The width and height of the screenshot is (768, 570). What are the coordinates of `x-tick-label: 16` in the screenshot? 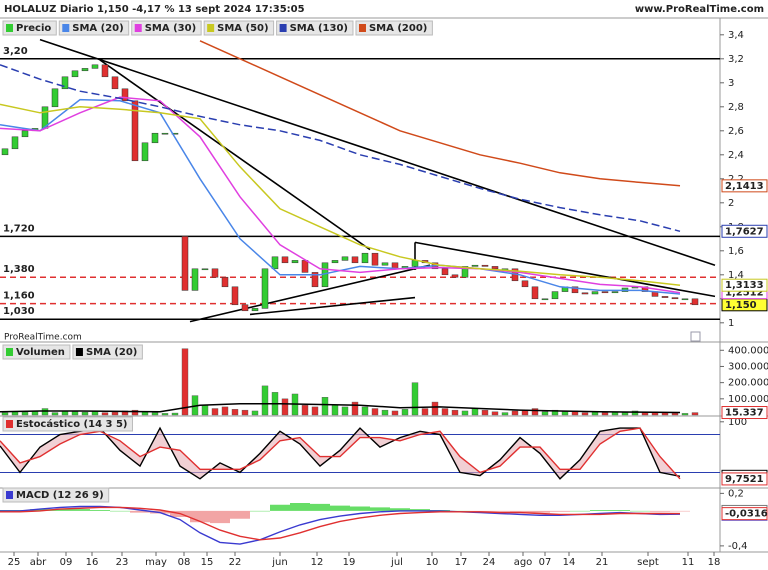 It's located at (92, 562).